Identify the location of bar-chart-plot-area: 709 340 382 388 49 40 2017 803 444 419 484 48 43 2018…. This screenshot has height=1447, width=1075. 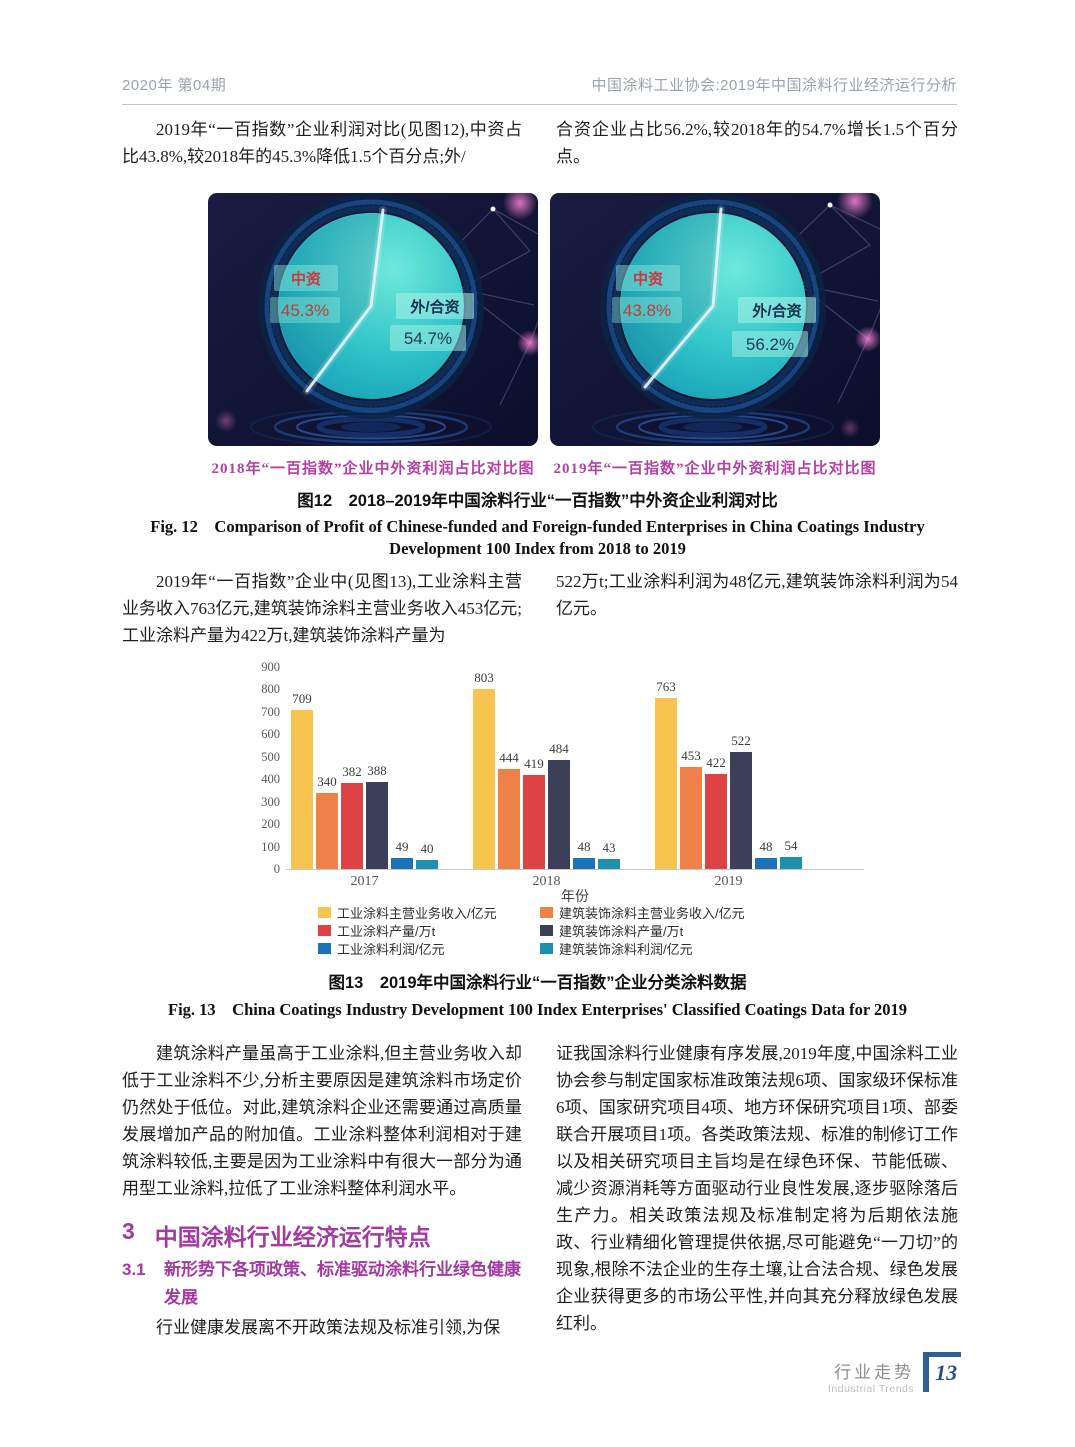
(575, 778).